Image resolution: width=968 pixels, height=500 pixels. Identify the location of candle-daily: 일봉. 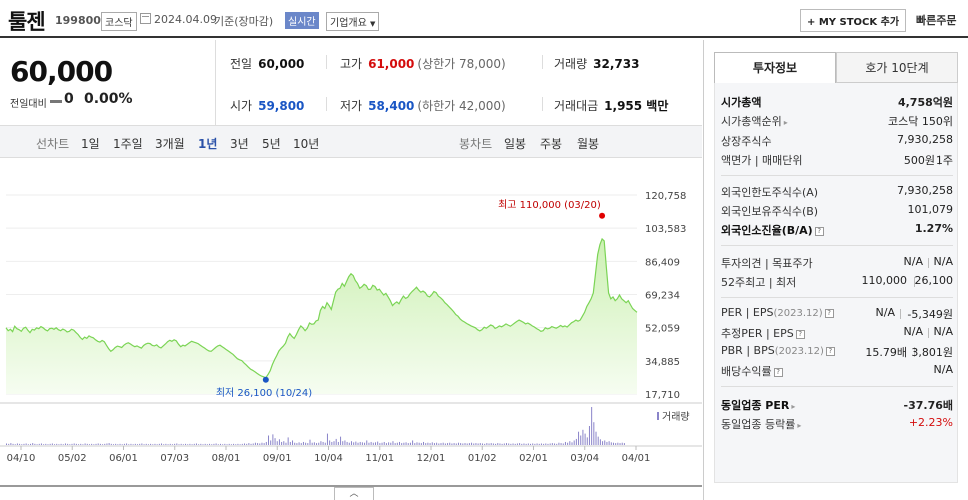
(515, 144).